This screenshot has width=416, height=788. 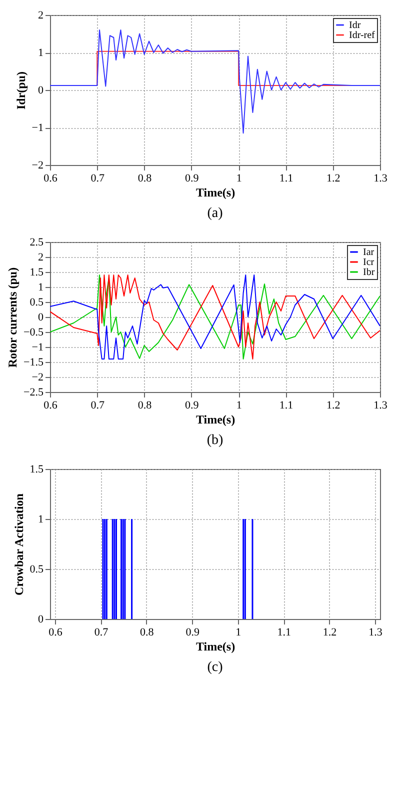 What do you see at coordinates (37, 242) in the screenshot?
I see `y-tick-label: 2.5` at bounding box center [37, 242].